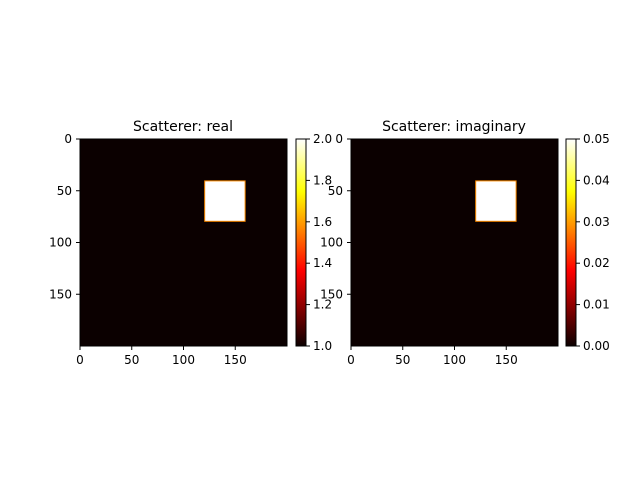 This screenshot has width=640, height=480. I want to click on colorbar-tick-label-real: 1.8, so click(322, 180).